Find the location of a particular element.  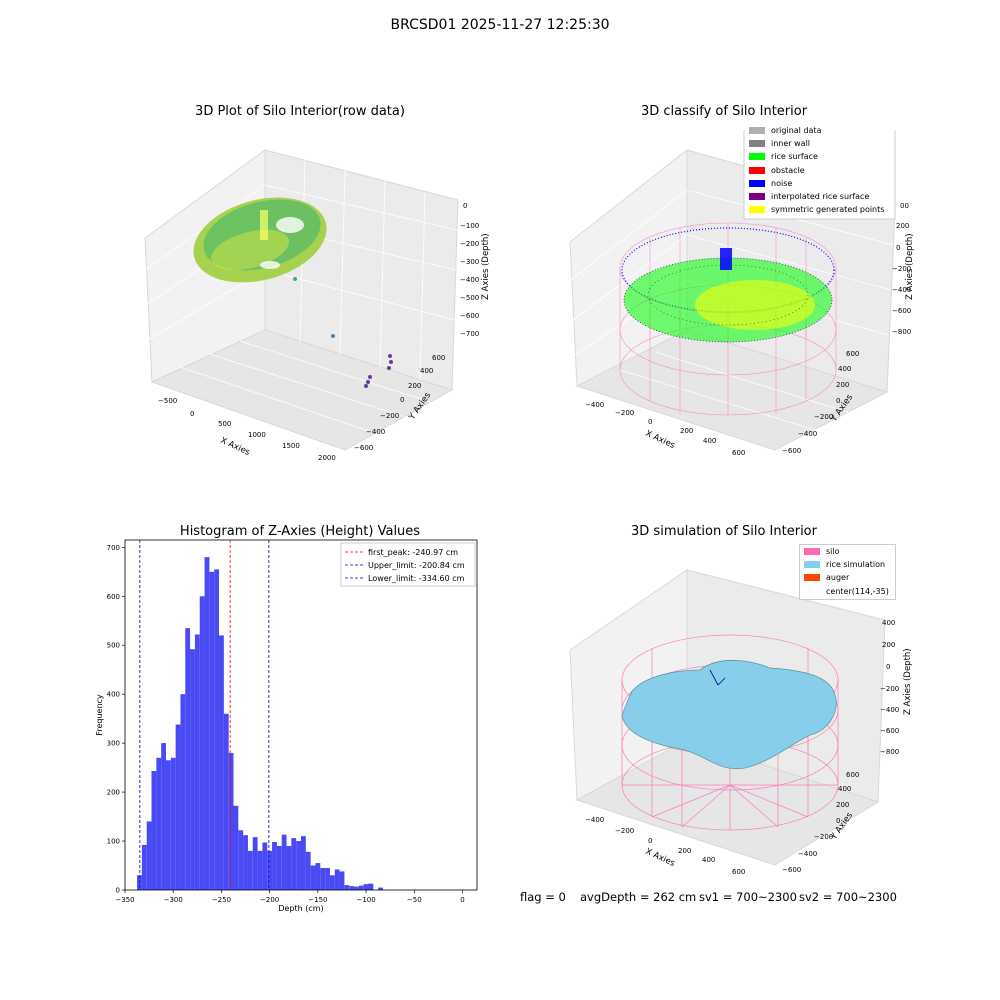

p1-xtick: 2000 is located at coordinates (327, 458).